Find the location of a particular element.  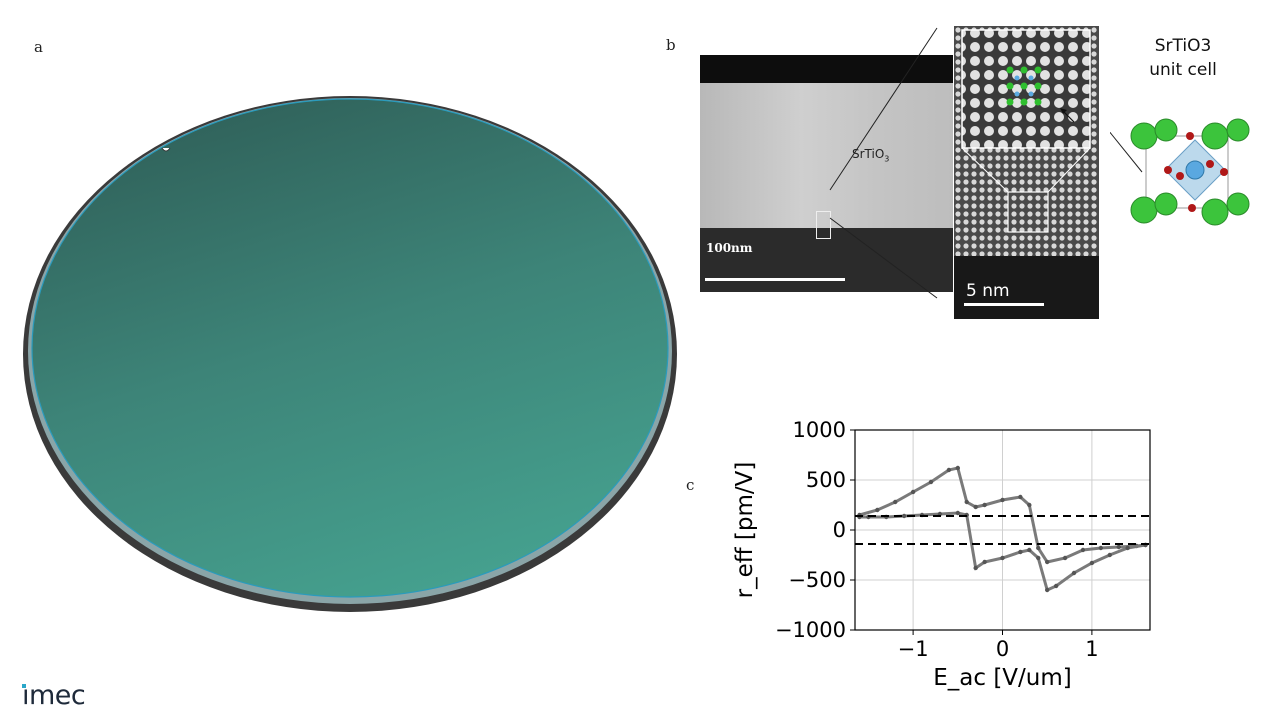

x-axis-label: E_ac [V/um] is located at coordinates (1002, 678).